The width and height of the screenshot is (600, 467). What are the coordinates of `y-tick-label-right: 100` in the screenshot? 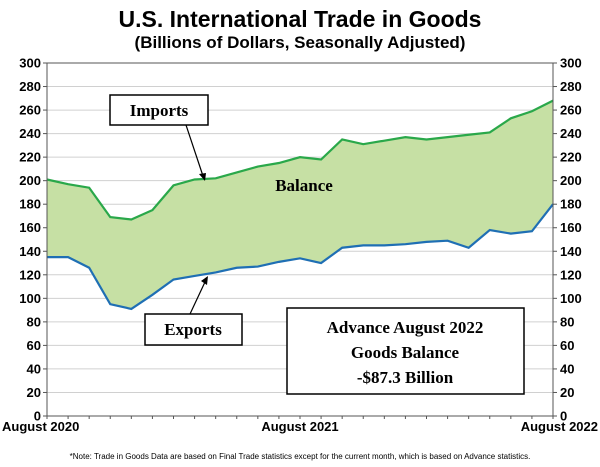 It's located at (571, 298).